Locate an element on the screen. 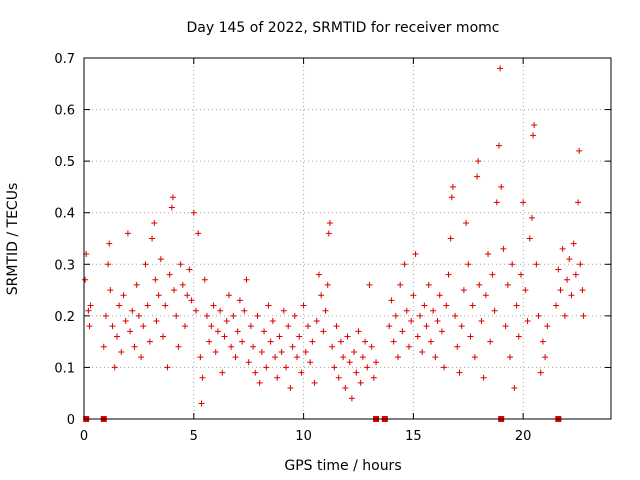 The height and width of the screenshot is (480, 640). y-tick-label: 0.5 is located at coordinates (64, 162).